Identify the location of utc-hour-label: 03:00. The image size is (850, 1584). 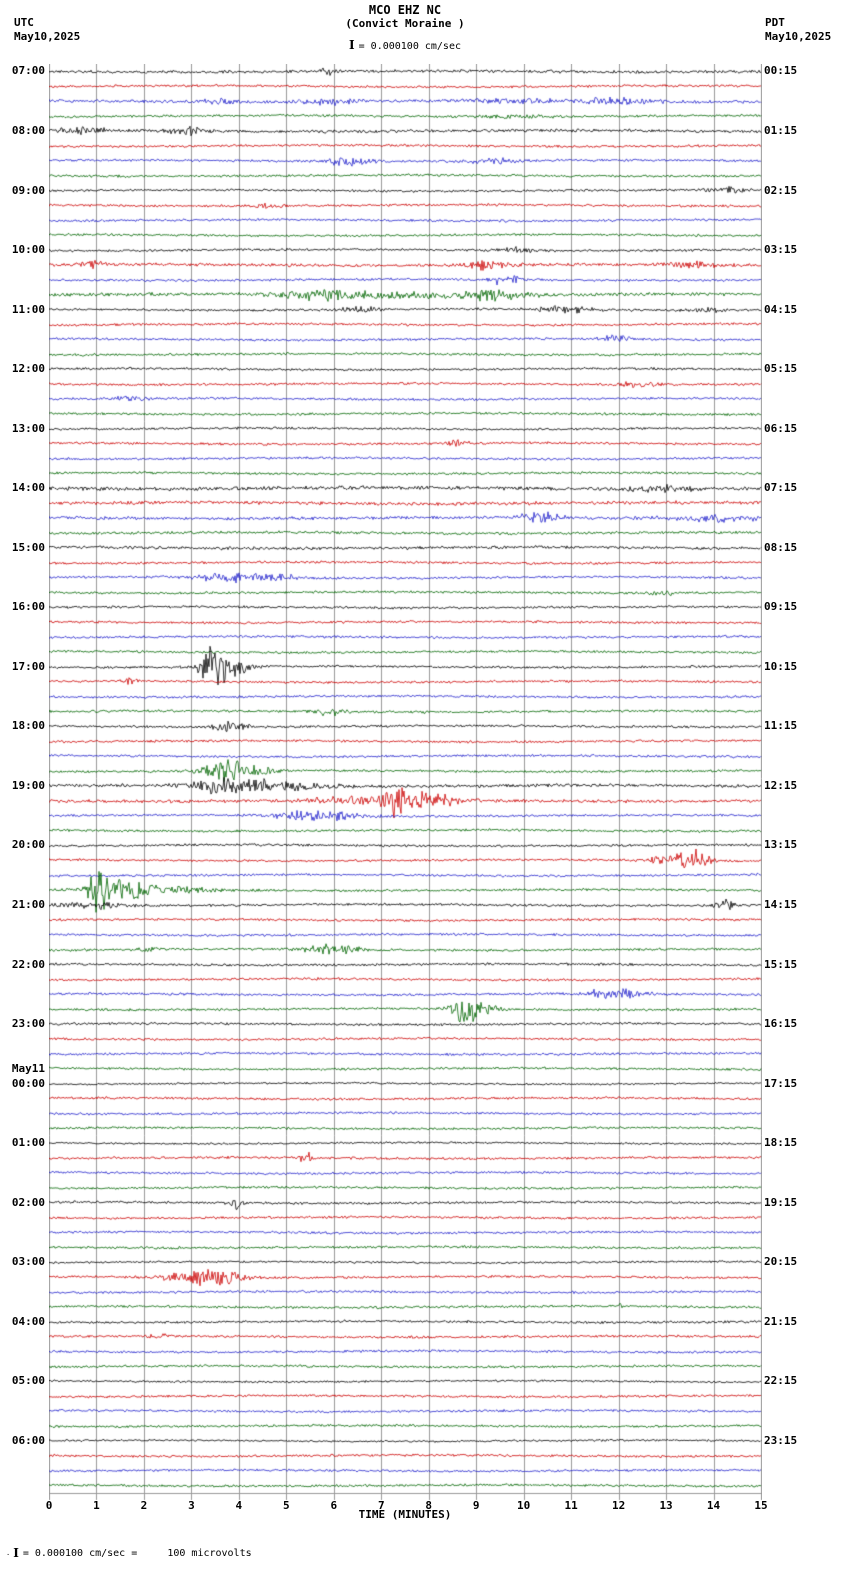
(28, 1261).